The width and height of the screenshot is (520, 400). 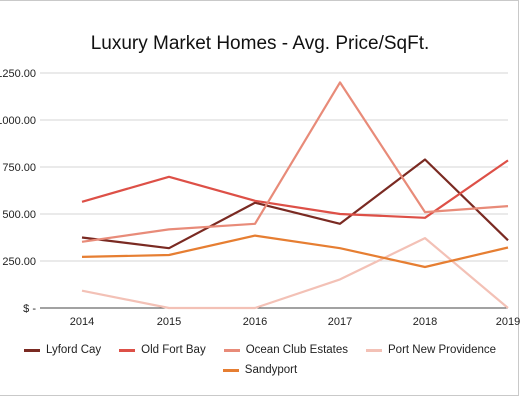 I want to click on legend-label: Ocean Club Estates, so click(x=296, y=350).